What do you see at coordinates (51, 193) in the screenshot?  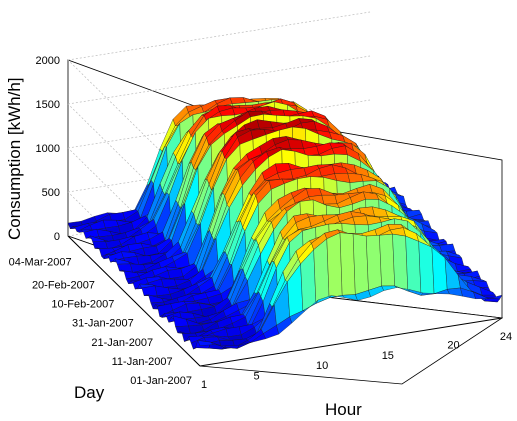 I see `z-tick-label: 500` at bounding box center [51, 193].